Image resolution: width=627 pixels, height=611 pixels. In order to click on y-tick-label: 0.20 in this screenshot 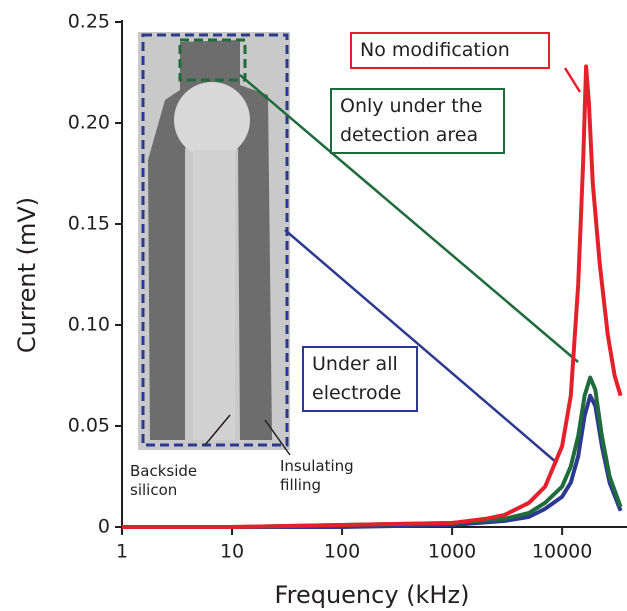, I will do `click(89, 123)`.